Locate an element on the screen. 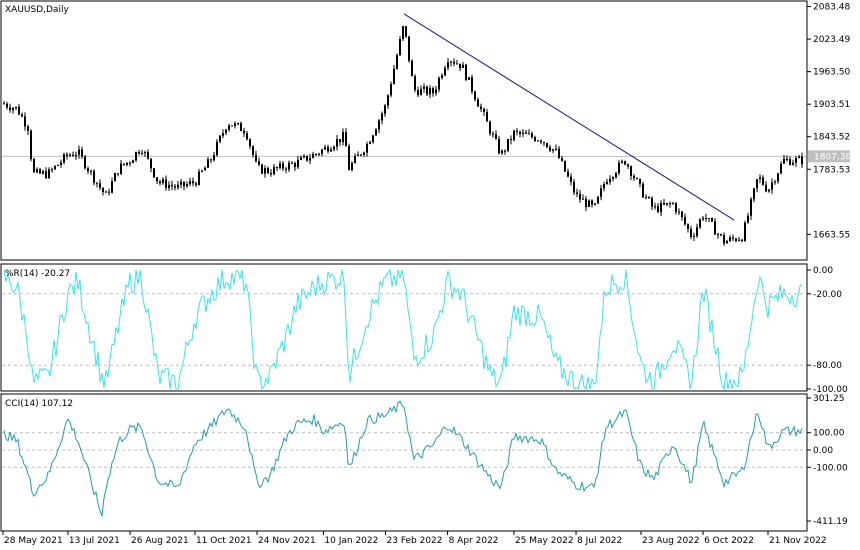 This screenshot has width=860, height=550. price-y-tick-label: 1663.55 is located at coordinates (831, 235).